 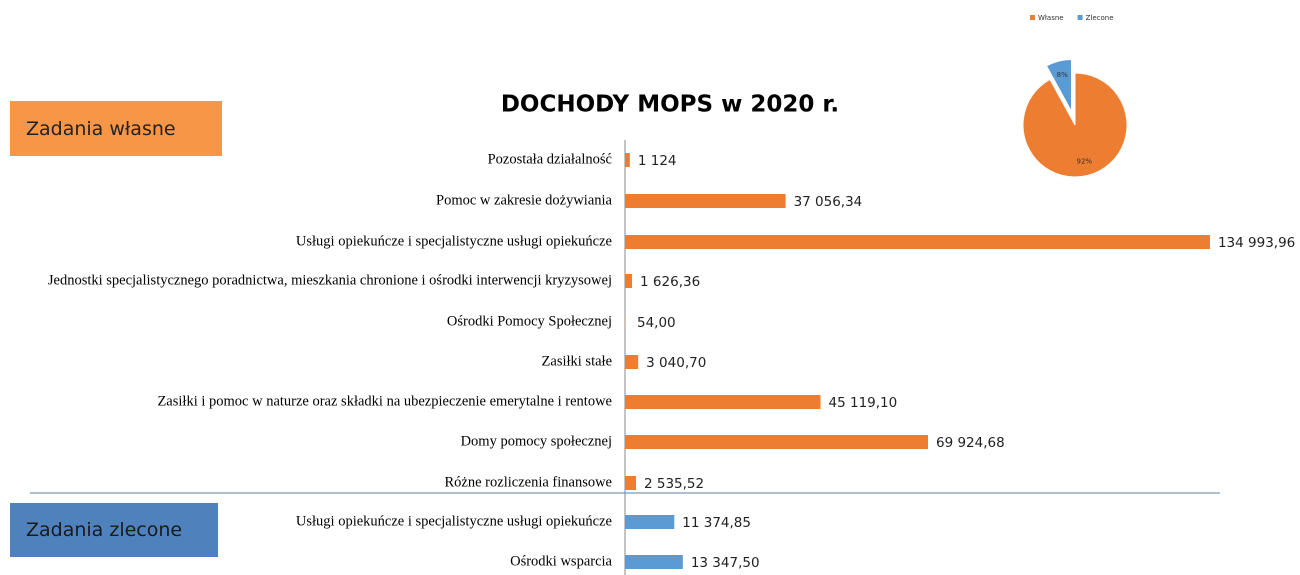 I want to click on value-label: 45 119,10, so click(x=863, y=403).